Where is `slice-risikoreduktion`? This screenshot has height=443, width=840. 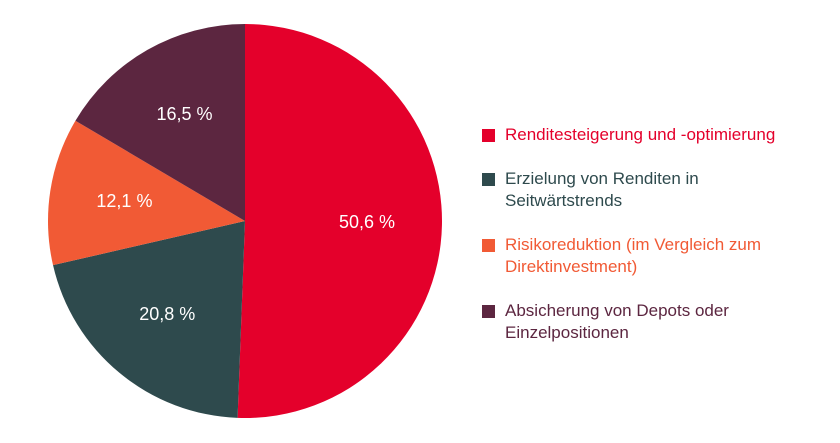
slice-risikoreduktion is located at coordinates (147, 193).